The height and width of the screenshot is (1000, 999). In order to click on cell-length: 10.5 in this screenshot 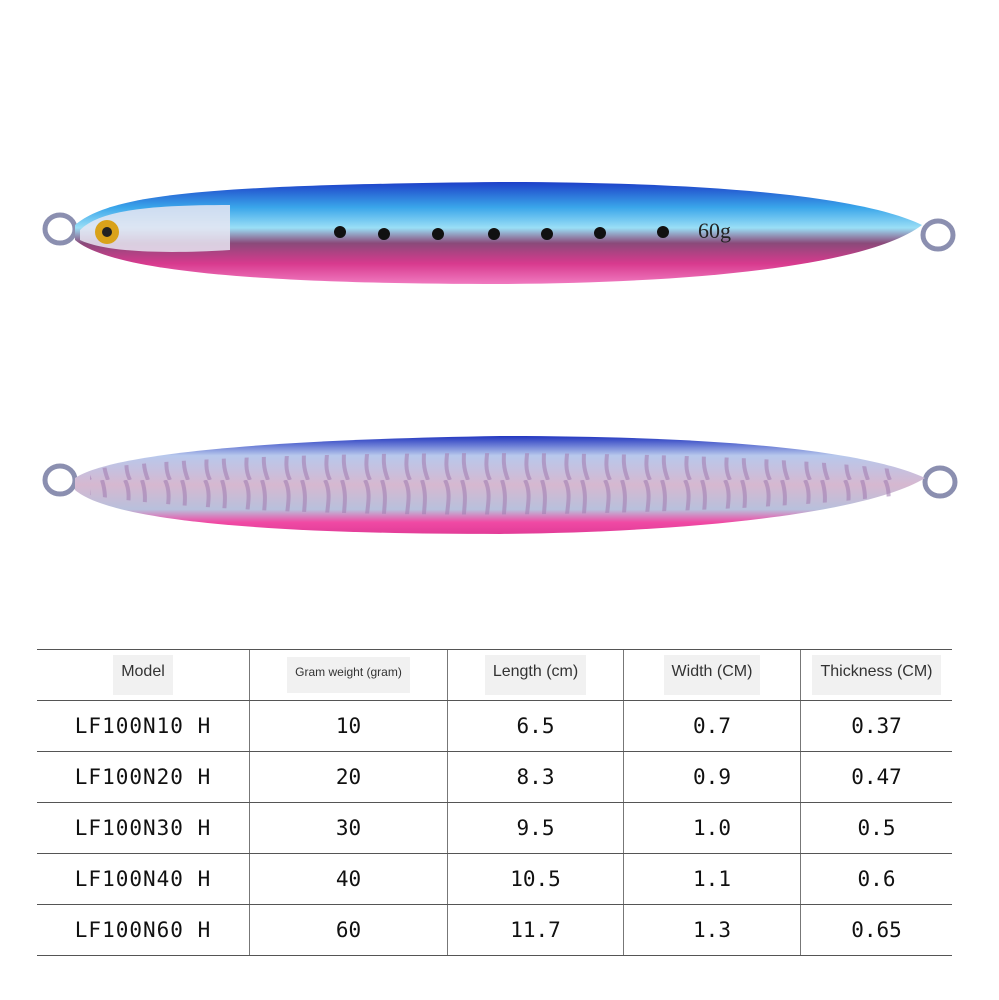, I will do `click(535, 879)`.